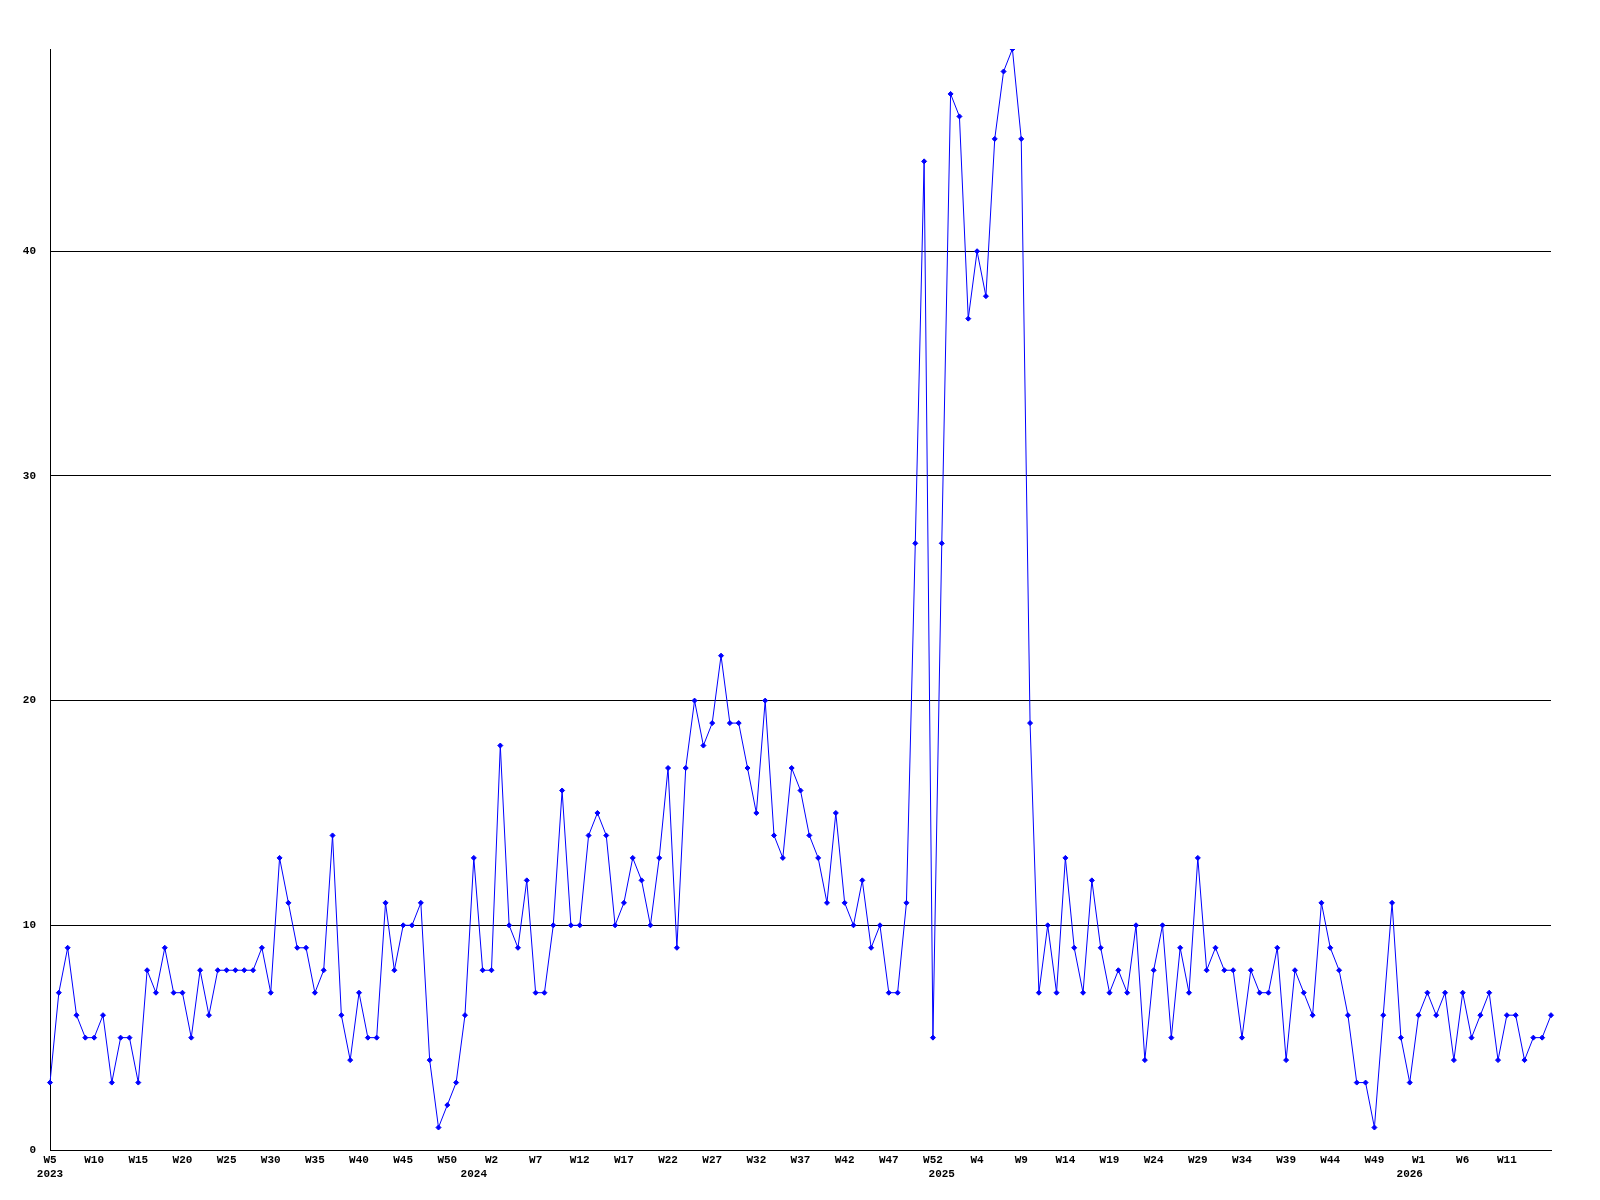 Image resolution: width=1600 pixels, height=1200 pixels. What do you see at coordinates (1374, 1160) in the screenshot?
I see `x-tick-label: W49` at bounding box center [1374, 1160].